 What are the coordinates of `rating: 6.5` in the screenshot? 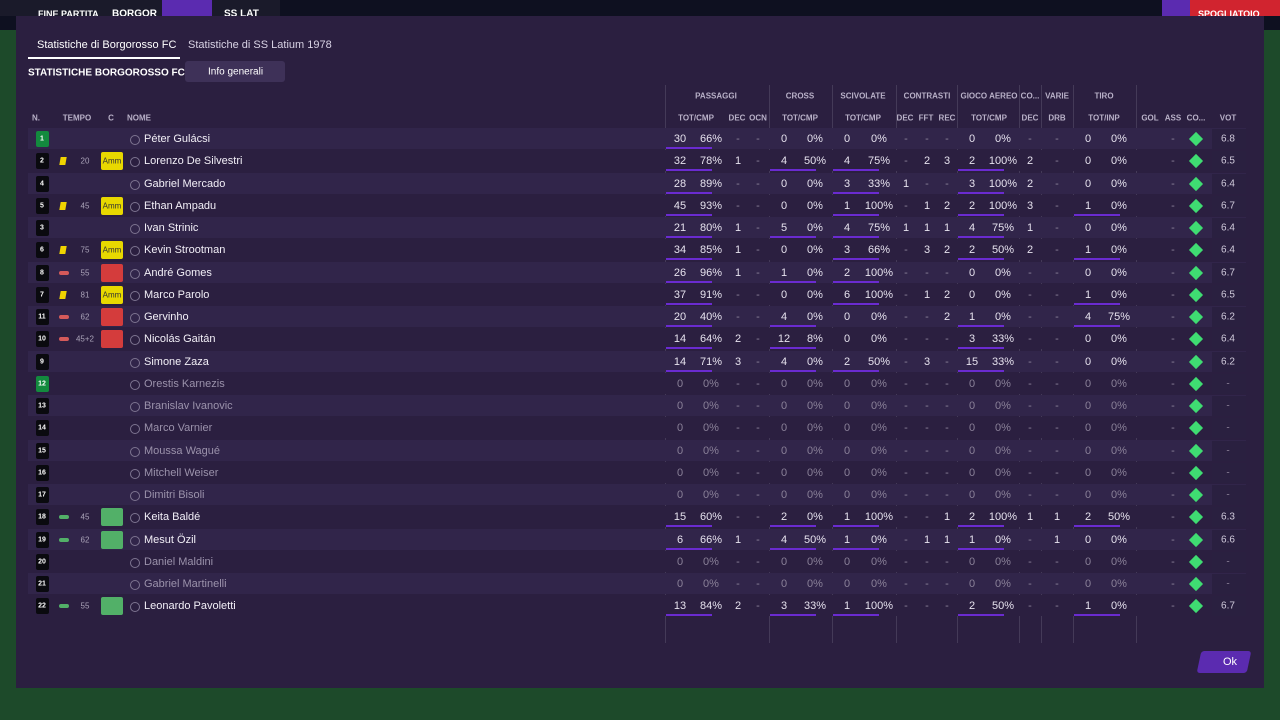 It's located at (1228, 295).